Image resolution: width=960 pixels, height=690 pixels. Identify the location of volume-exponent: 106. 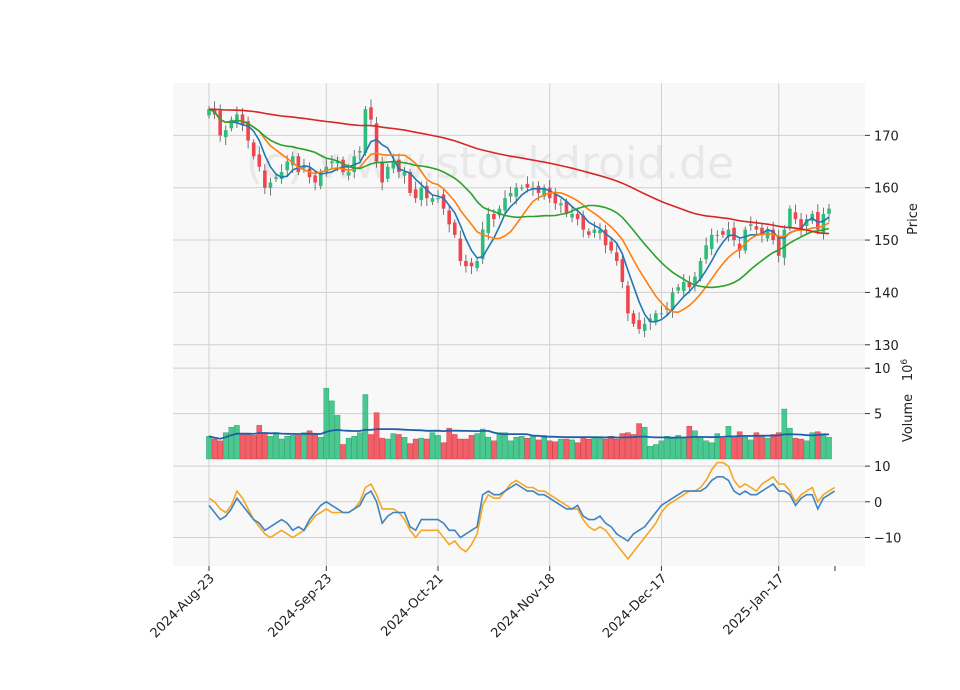
(908, 370).